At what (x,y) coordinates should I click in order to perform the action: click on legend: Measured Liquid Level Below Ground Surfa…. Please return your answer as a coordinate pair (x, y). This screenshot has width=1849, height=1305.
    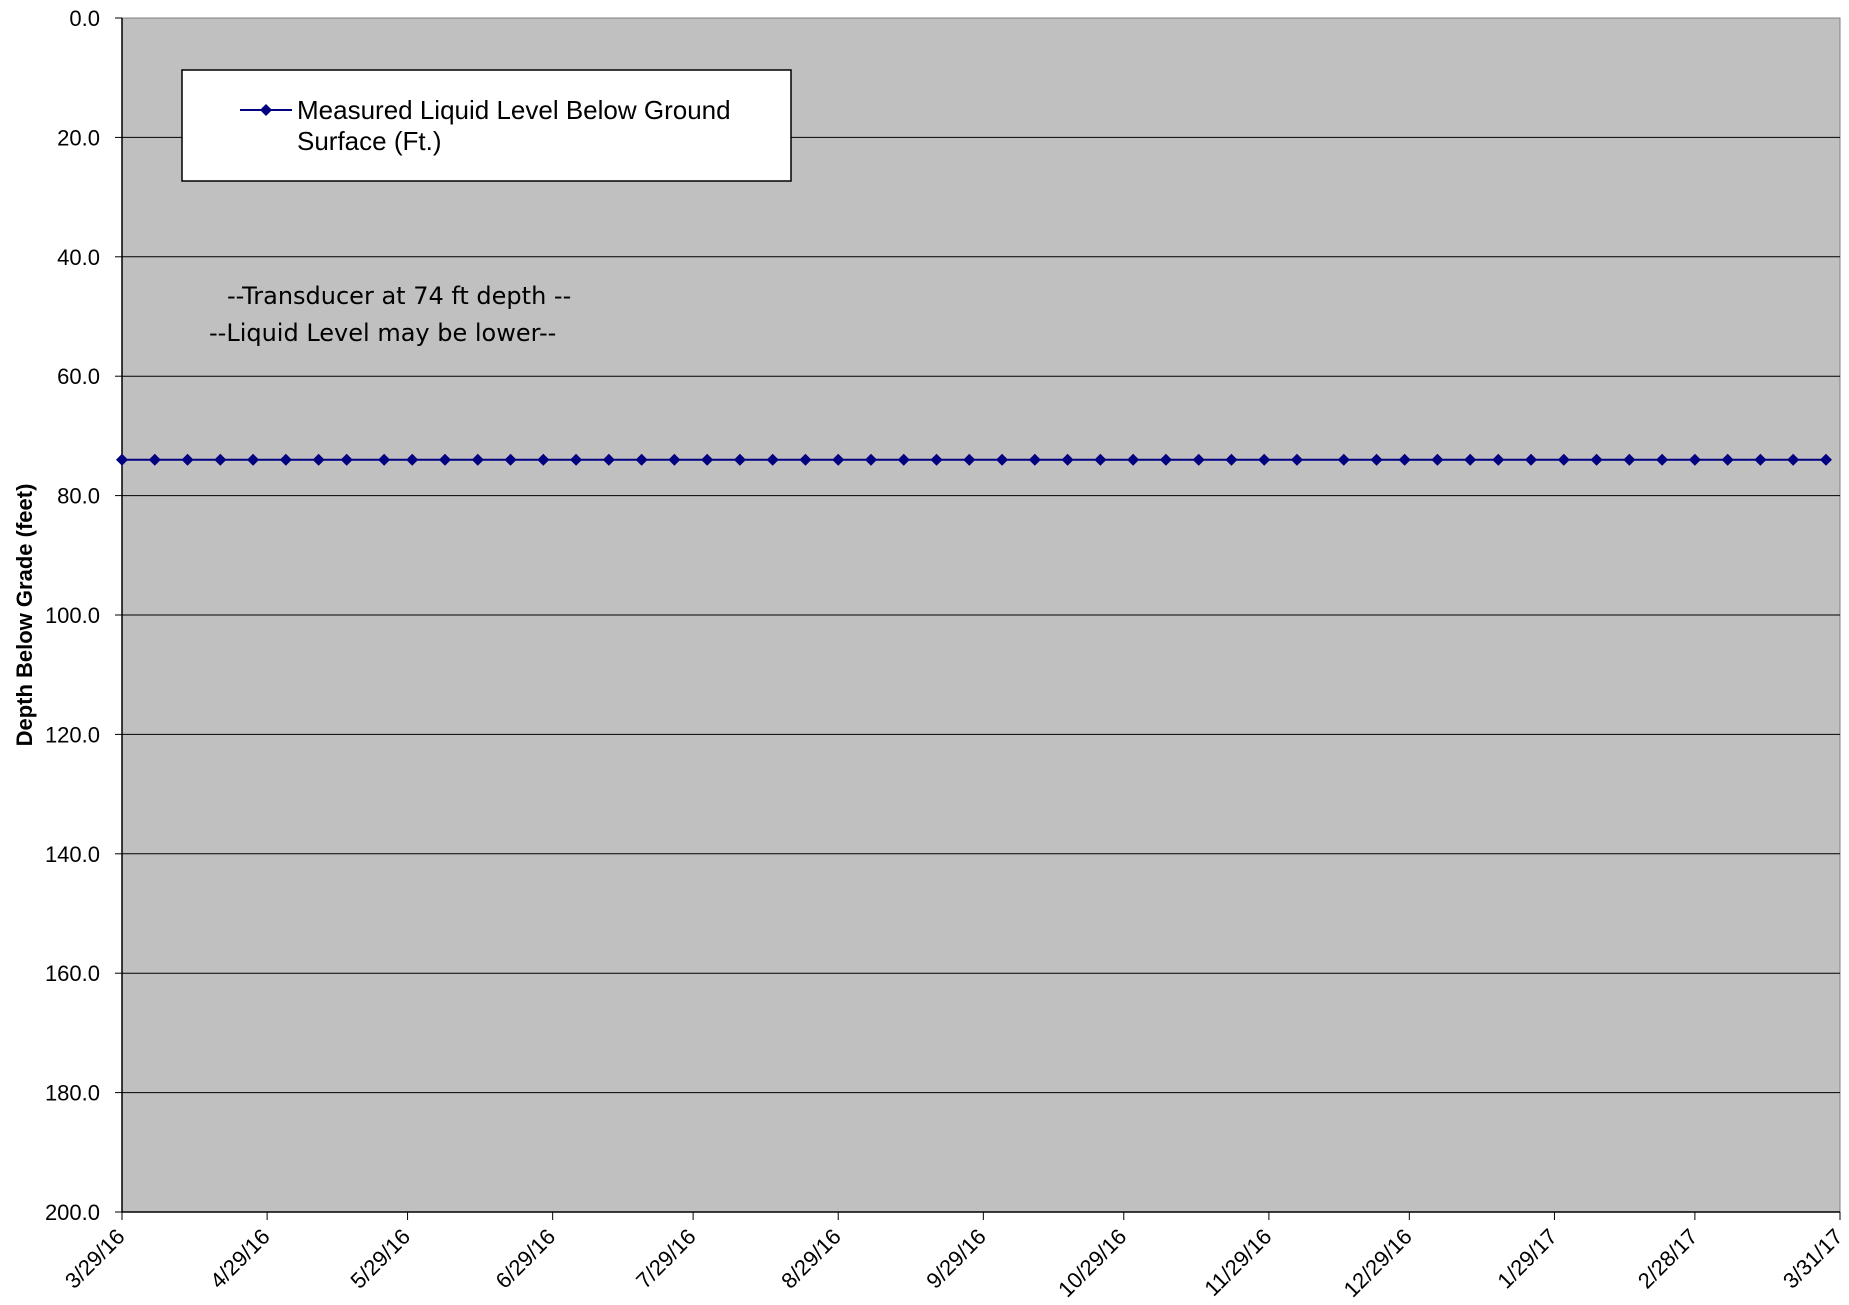
    Looking at the image, I should click on (486, 125).